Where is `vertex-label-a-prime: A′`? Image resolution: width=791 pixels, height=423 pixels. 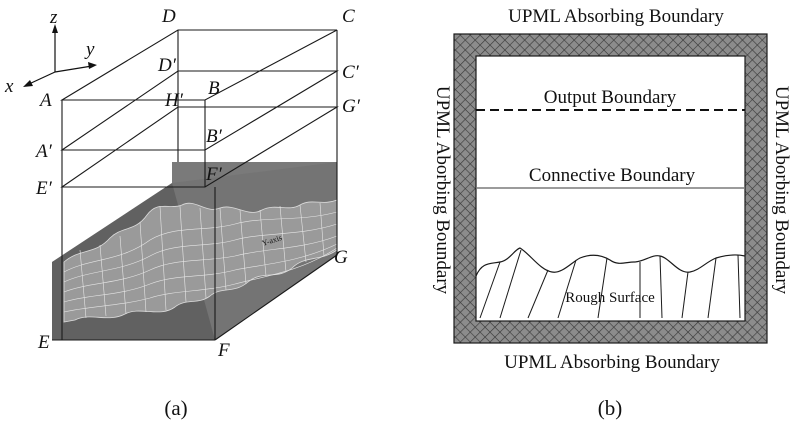 vertex-label-a-prime: A′ is located at coordinates (43, 151).